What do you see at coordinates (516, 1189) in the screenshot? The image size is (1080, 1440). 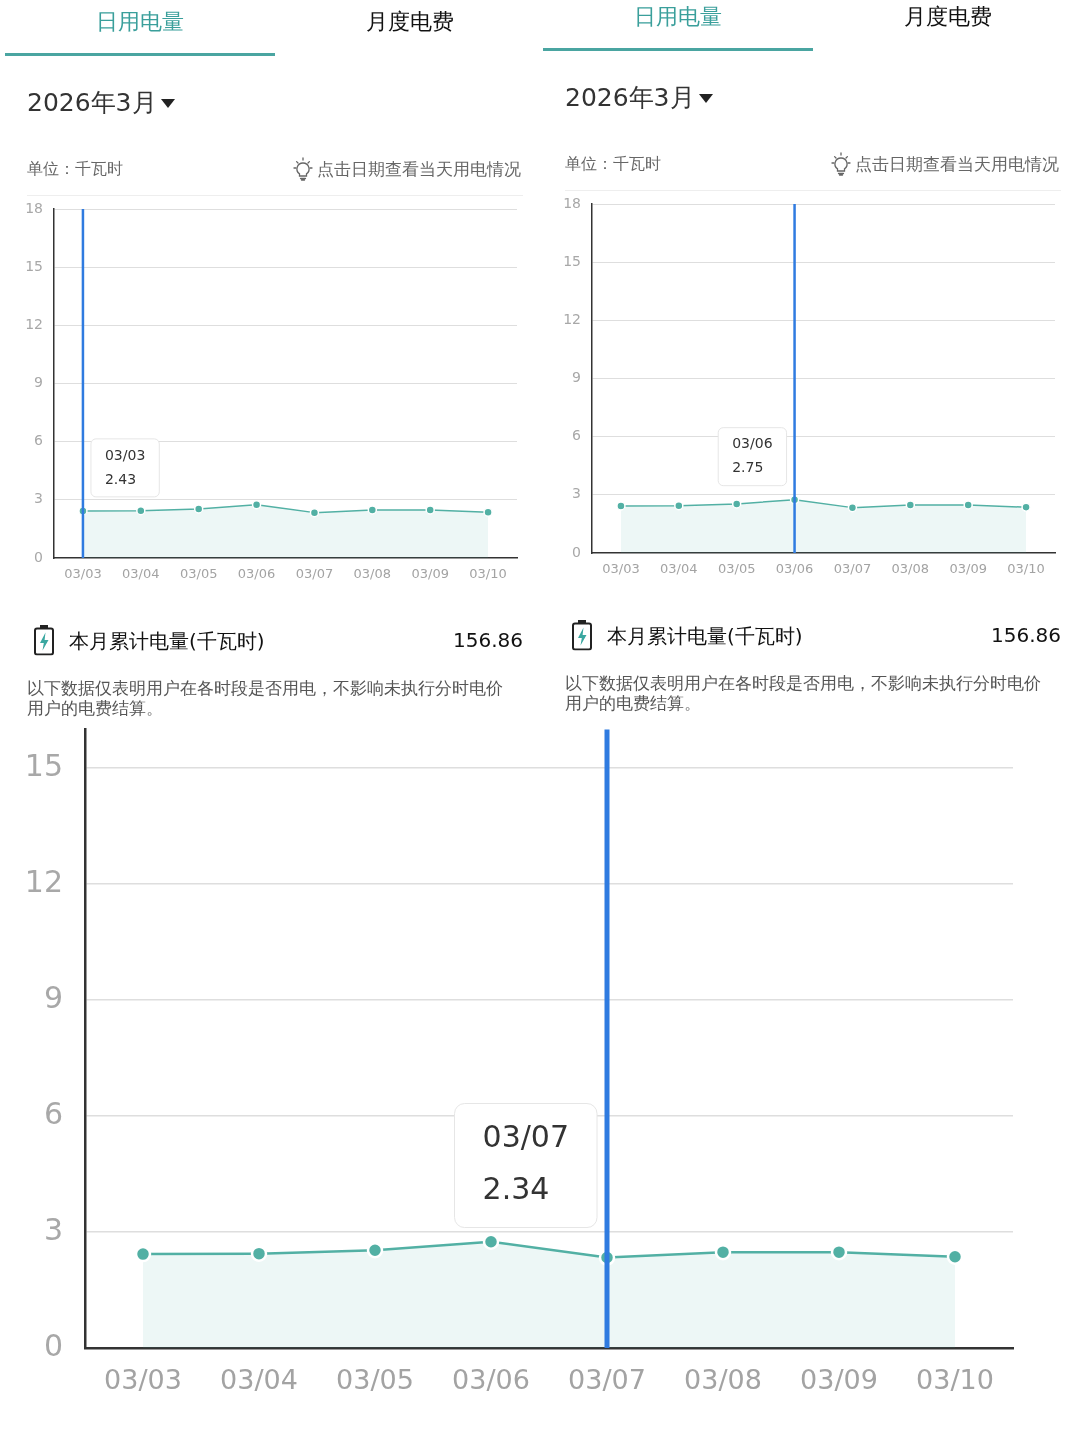 I see `annotation: 2.34` at bounding box center [516, 1189].